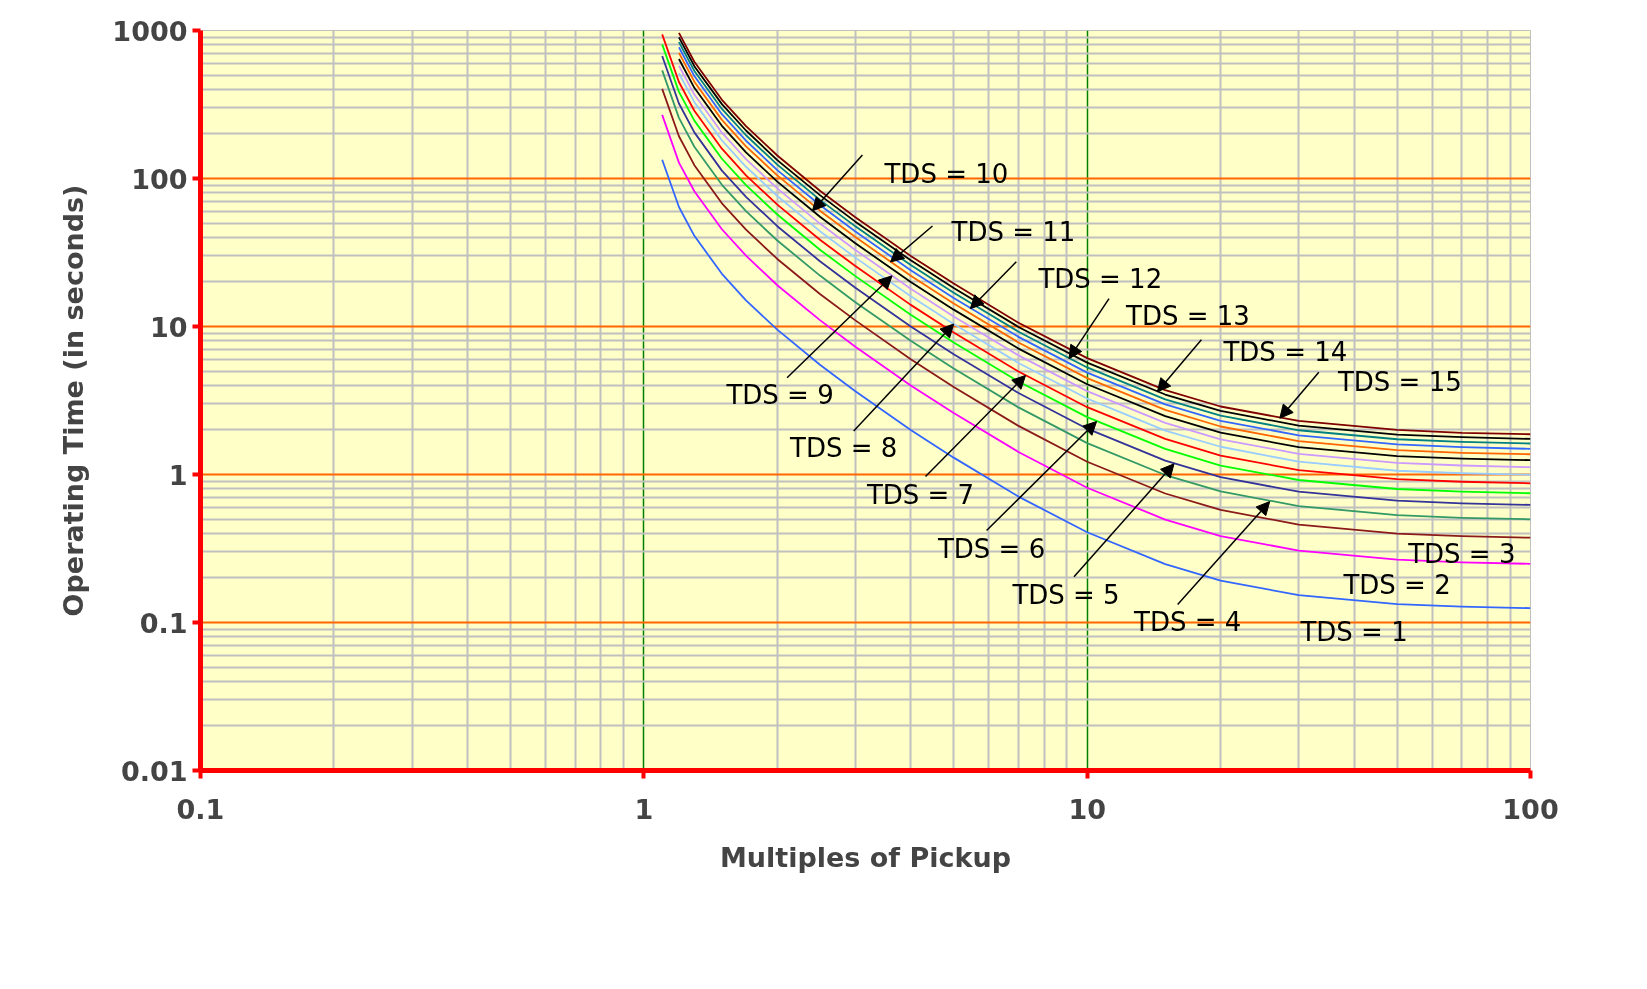  Describe the element at coordinates (1087, 809) in the screenshot. I see `x-tick-label: 10` at that location.